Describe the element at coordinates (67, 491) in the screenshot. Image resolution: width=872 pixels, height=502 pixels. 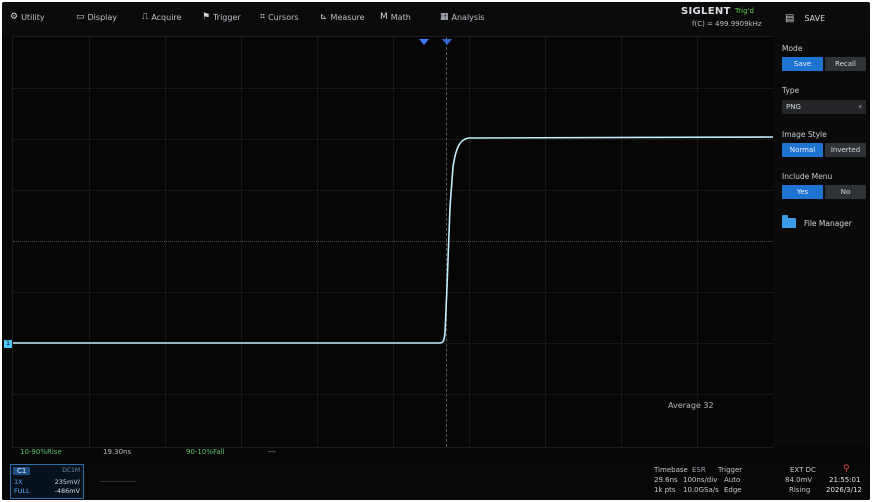
I see `vertical-offset: -486mV` at that location.